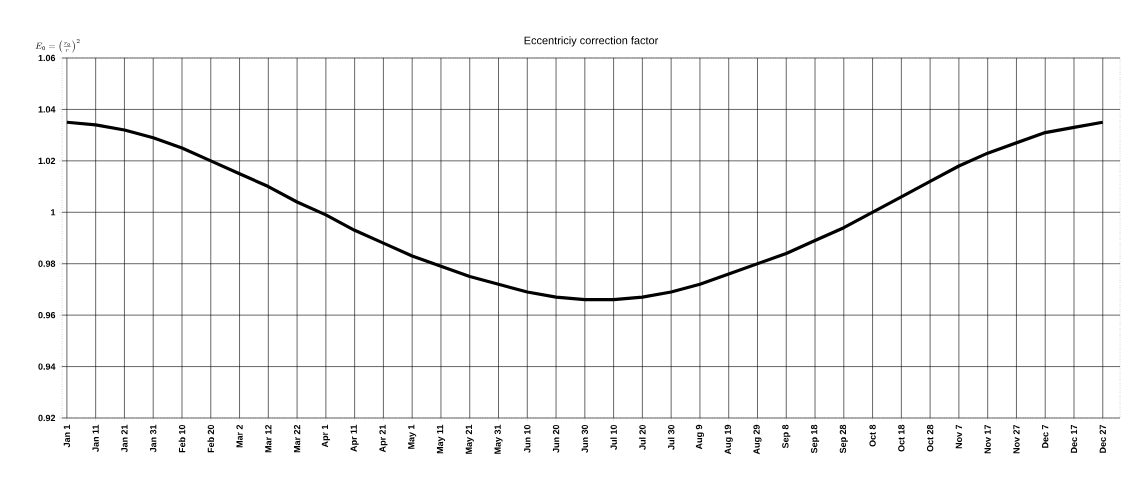 This screenshot has height=481, width=1125. Describe the element at coordinates (556, 438) in the screenshot. I see `x-tick-label: Jun 20` at that location.